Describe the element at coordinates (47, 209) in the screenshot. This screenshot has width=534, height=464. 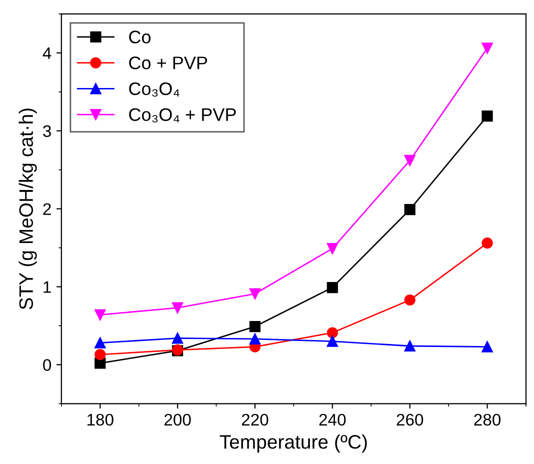
I see `y-tick-label: 2` at that location.